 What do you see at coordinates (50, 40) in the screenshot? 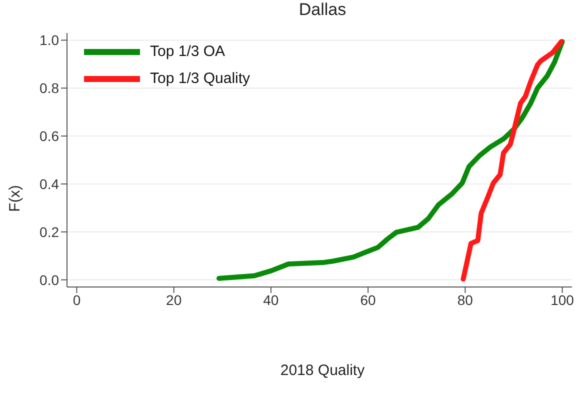
I see `y-tick-label: 1.0` at bounding box center [50, 40].